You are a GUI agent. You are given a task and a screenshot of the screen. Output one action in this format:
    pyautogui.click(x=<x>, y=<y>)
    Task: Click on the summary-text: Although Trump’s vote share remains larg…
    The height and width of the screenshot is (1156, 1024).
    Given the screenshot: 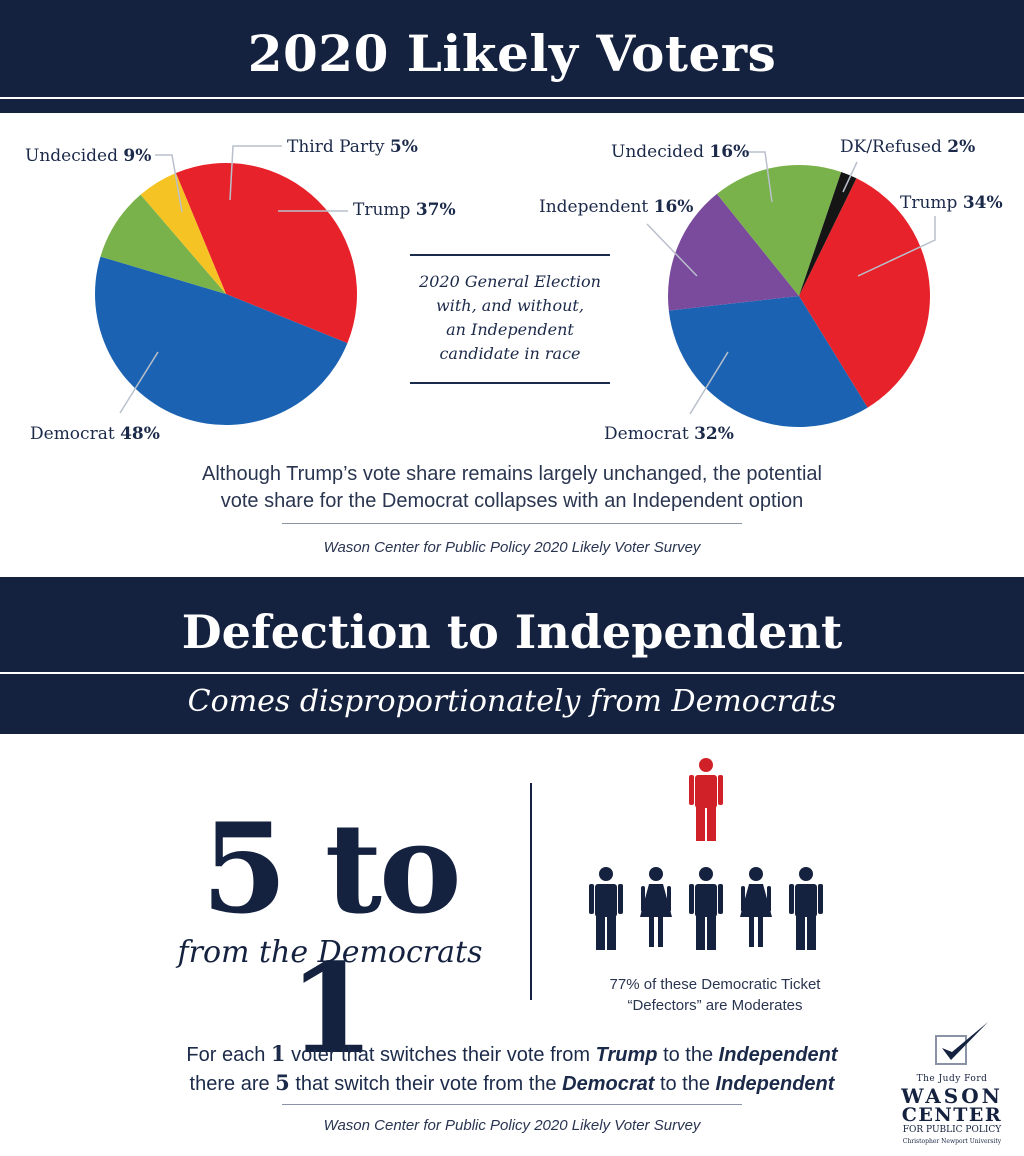 What is the action you would take?
    pyautogui.click(x=512, y=488)
    